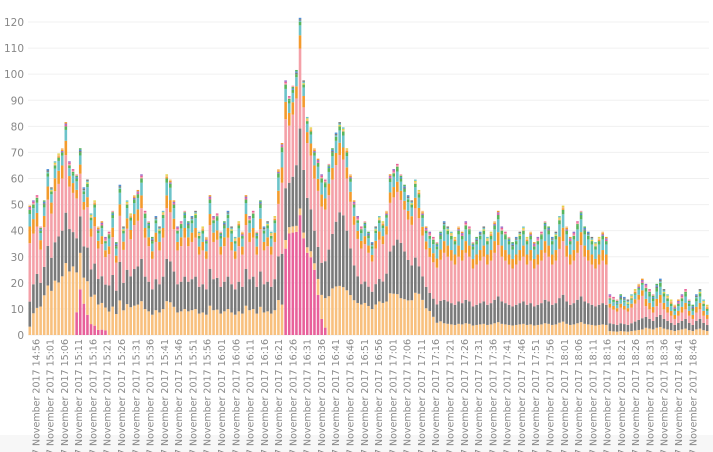 The width and height of the screenshot is (713, 452). What do you see at coordinates (236, 395) in the screenshot?
I see `x-tick-label: 7 November 2017 16:06` at bounding box center [236, 395].